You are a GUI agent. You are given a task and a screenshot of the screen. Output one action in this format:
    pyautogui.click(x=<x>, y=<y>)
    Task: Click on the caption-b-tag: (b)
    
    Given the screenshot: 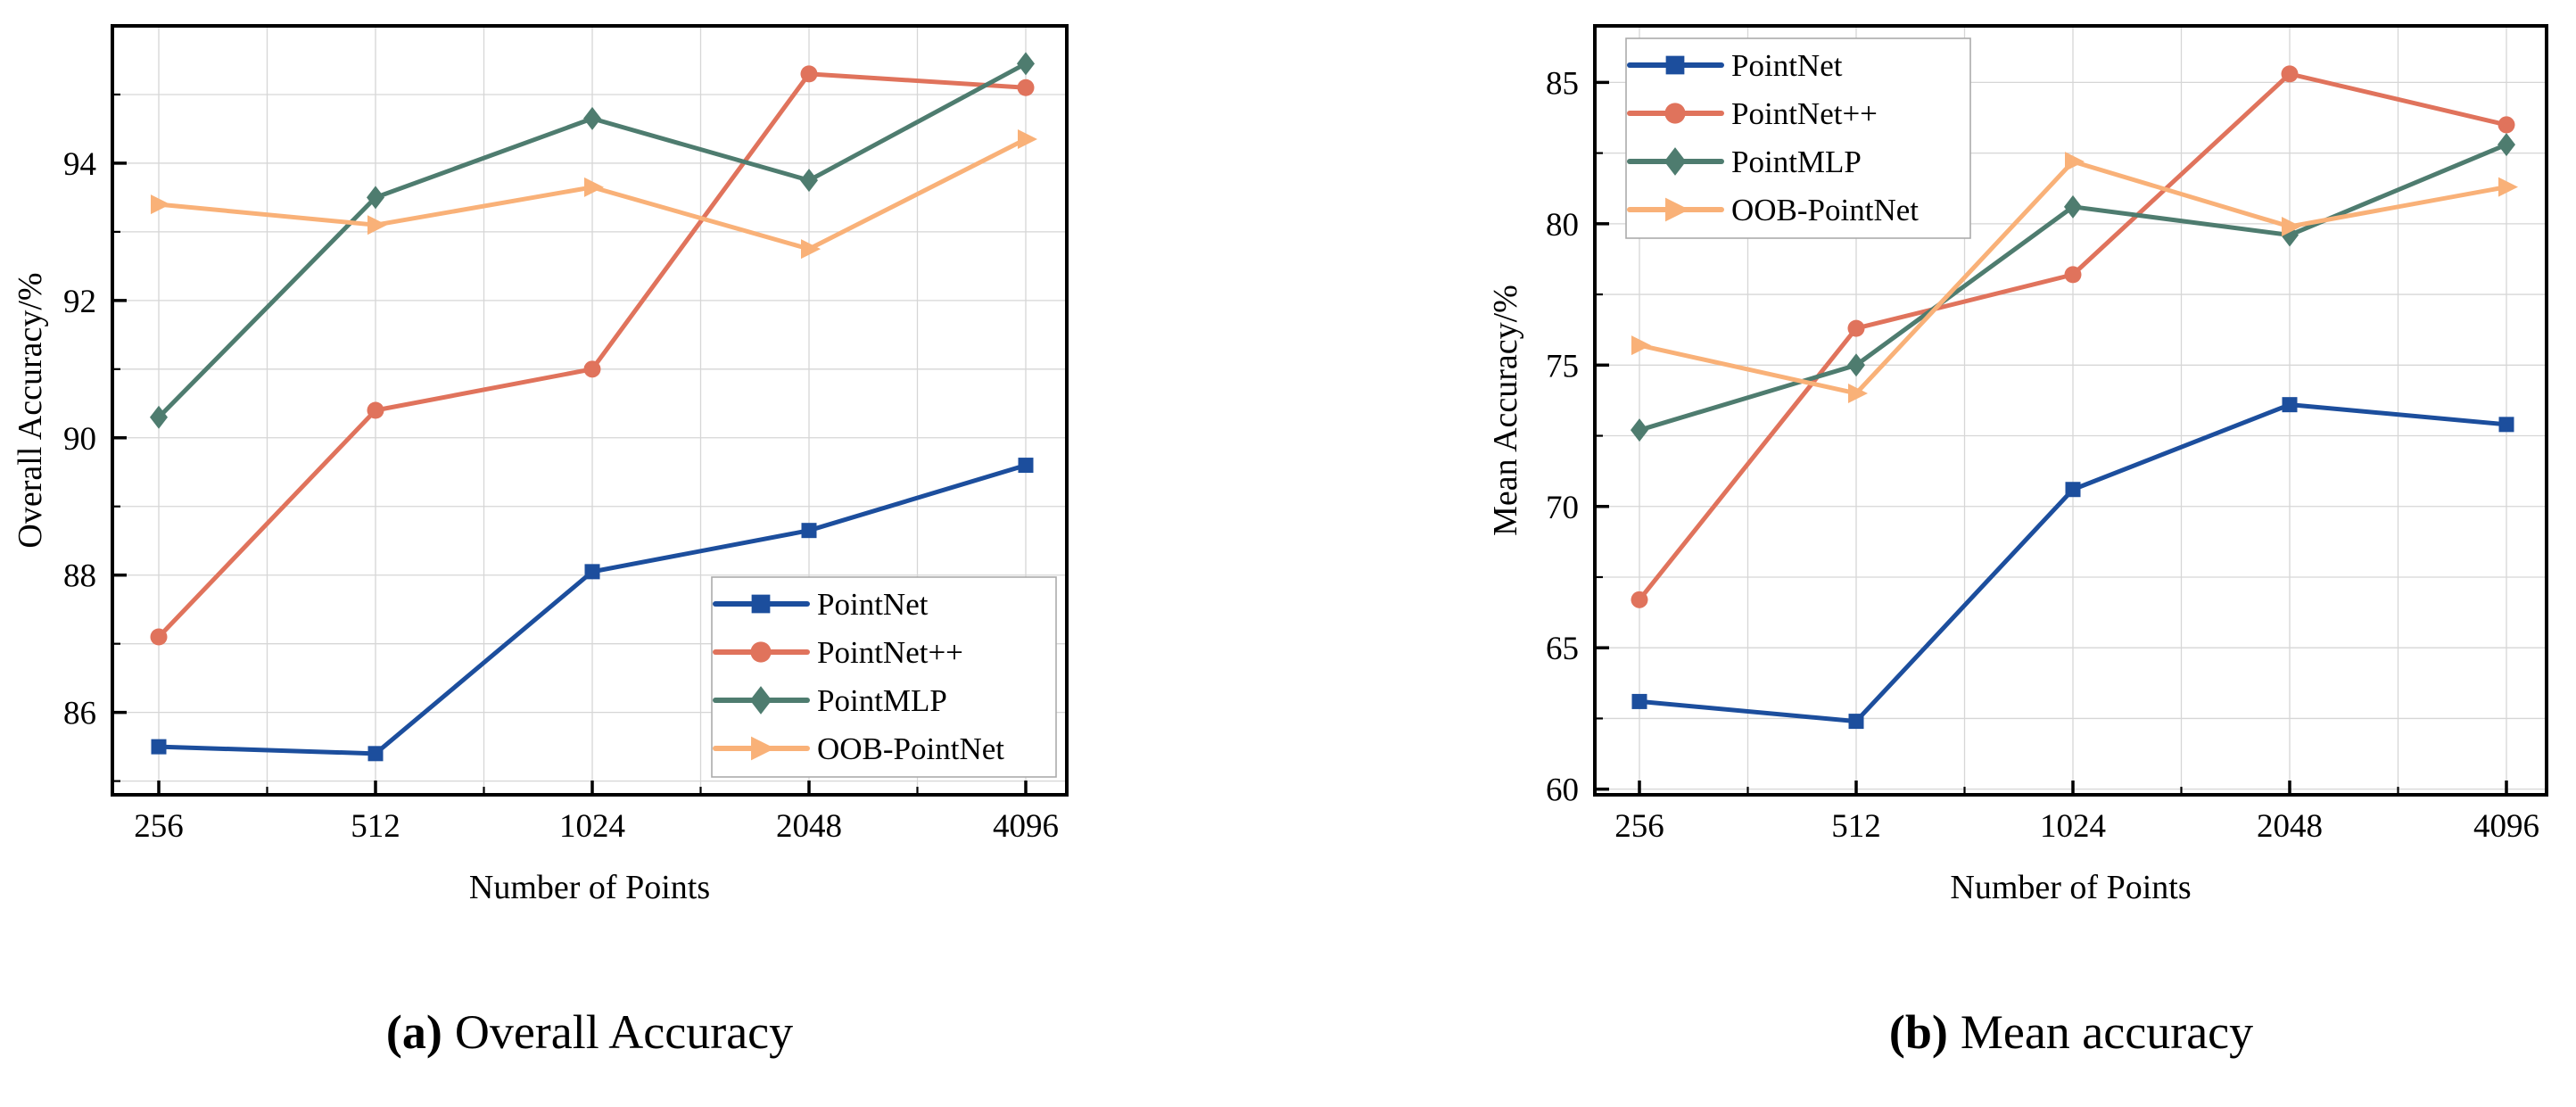 What is the action you would take?
    pyautogui.click(x=1918, y=1032)
    